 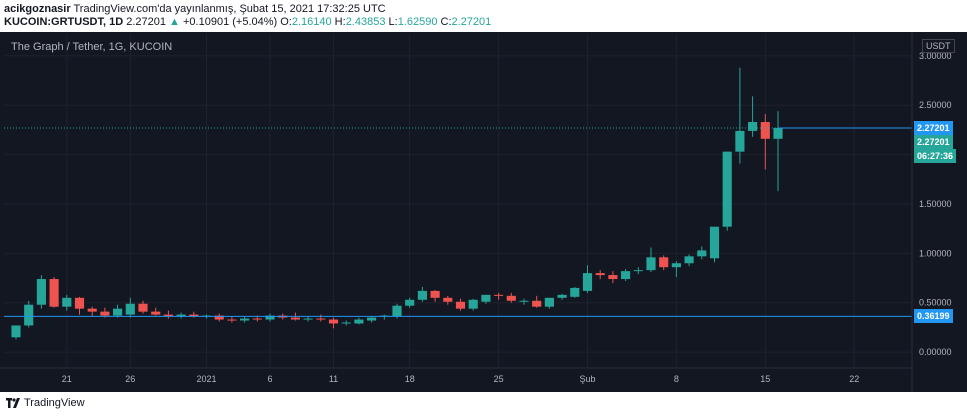 What do you see at coordinates (935, 253) in the screenshot?
I see `y-tick-label: 1.00000` at bounding box center [935, 253].